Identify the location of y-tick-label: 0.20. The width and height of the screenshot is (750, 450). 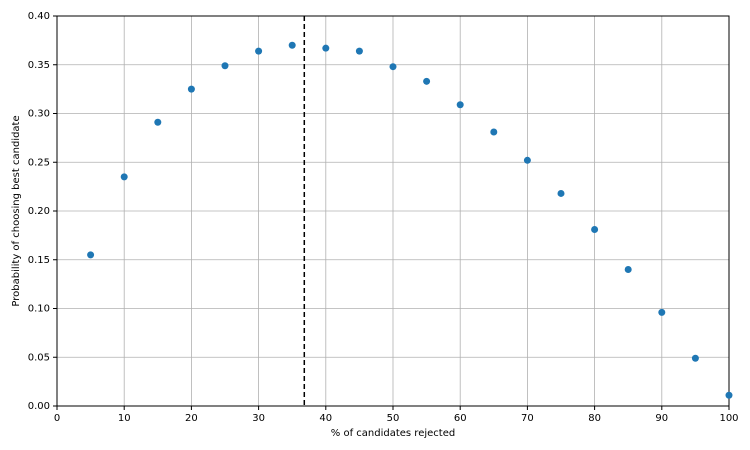
(39, 211).